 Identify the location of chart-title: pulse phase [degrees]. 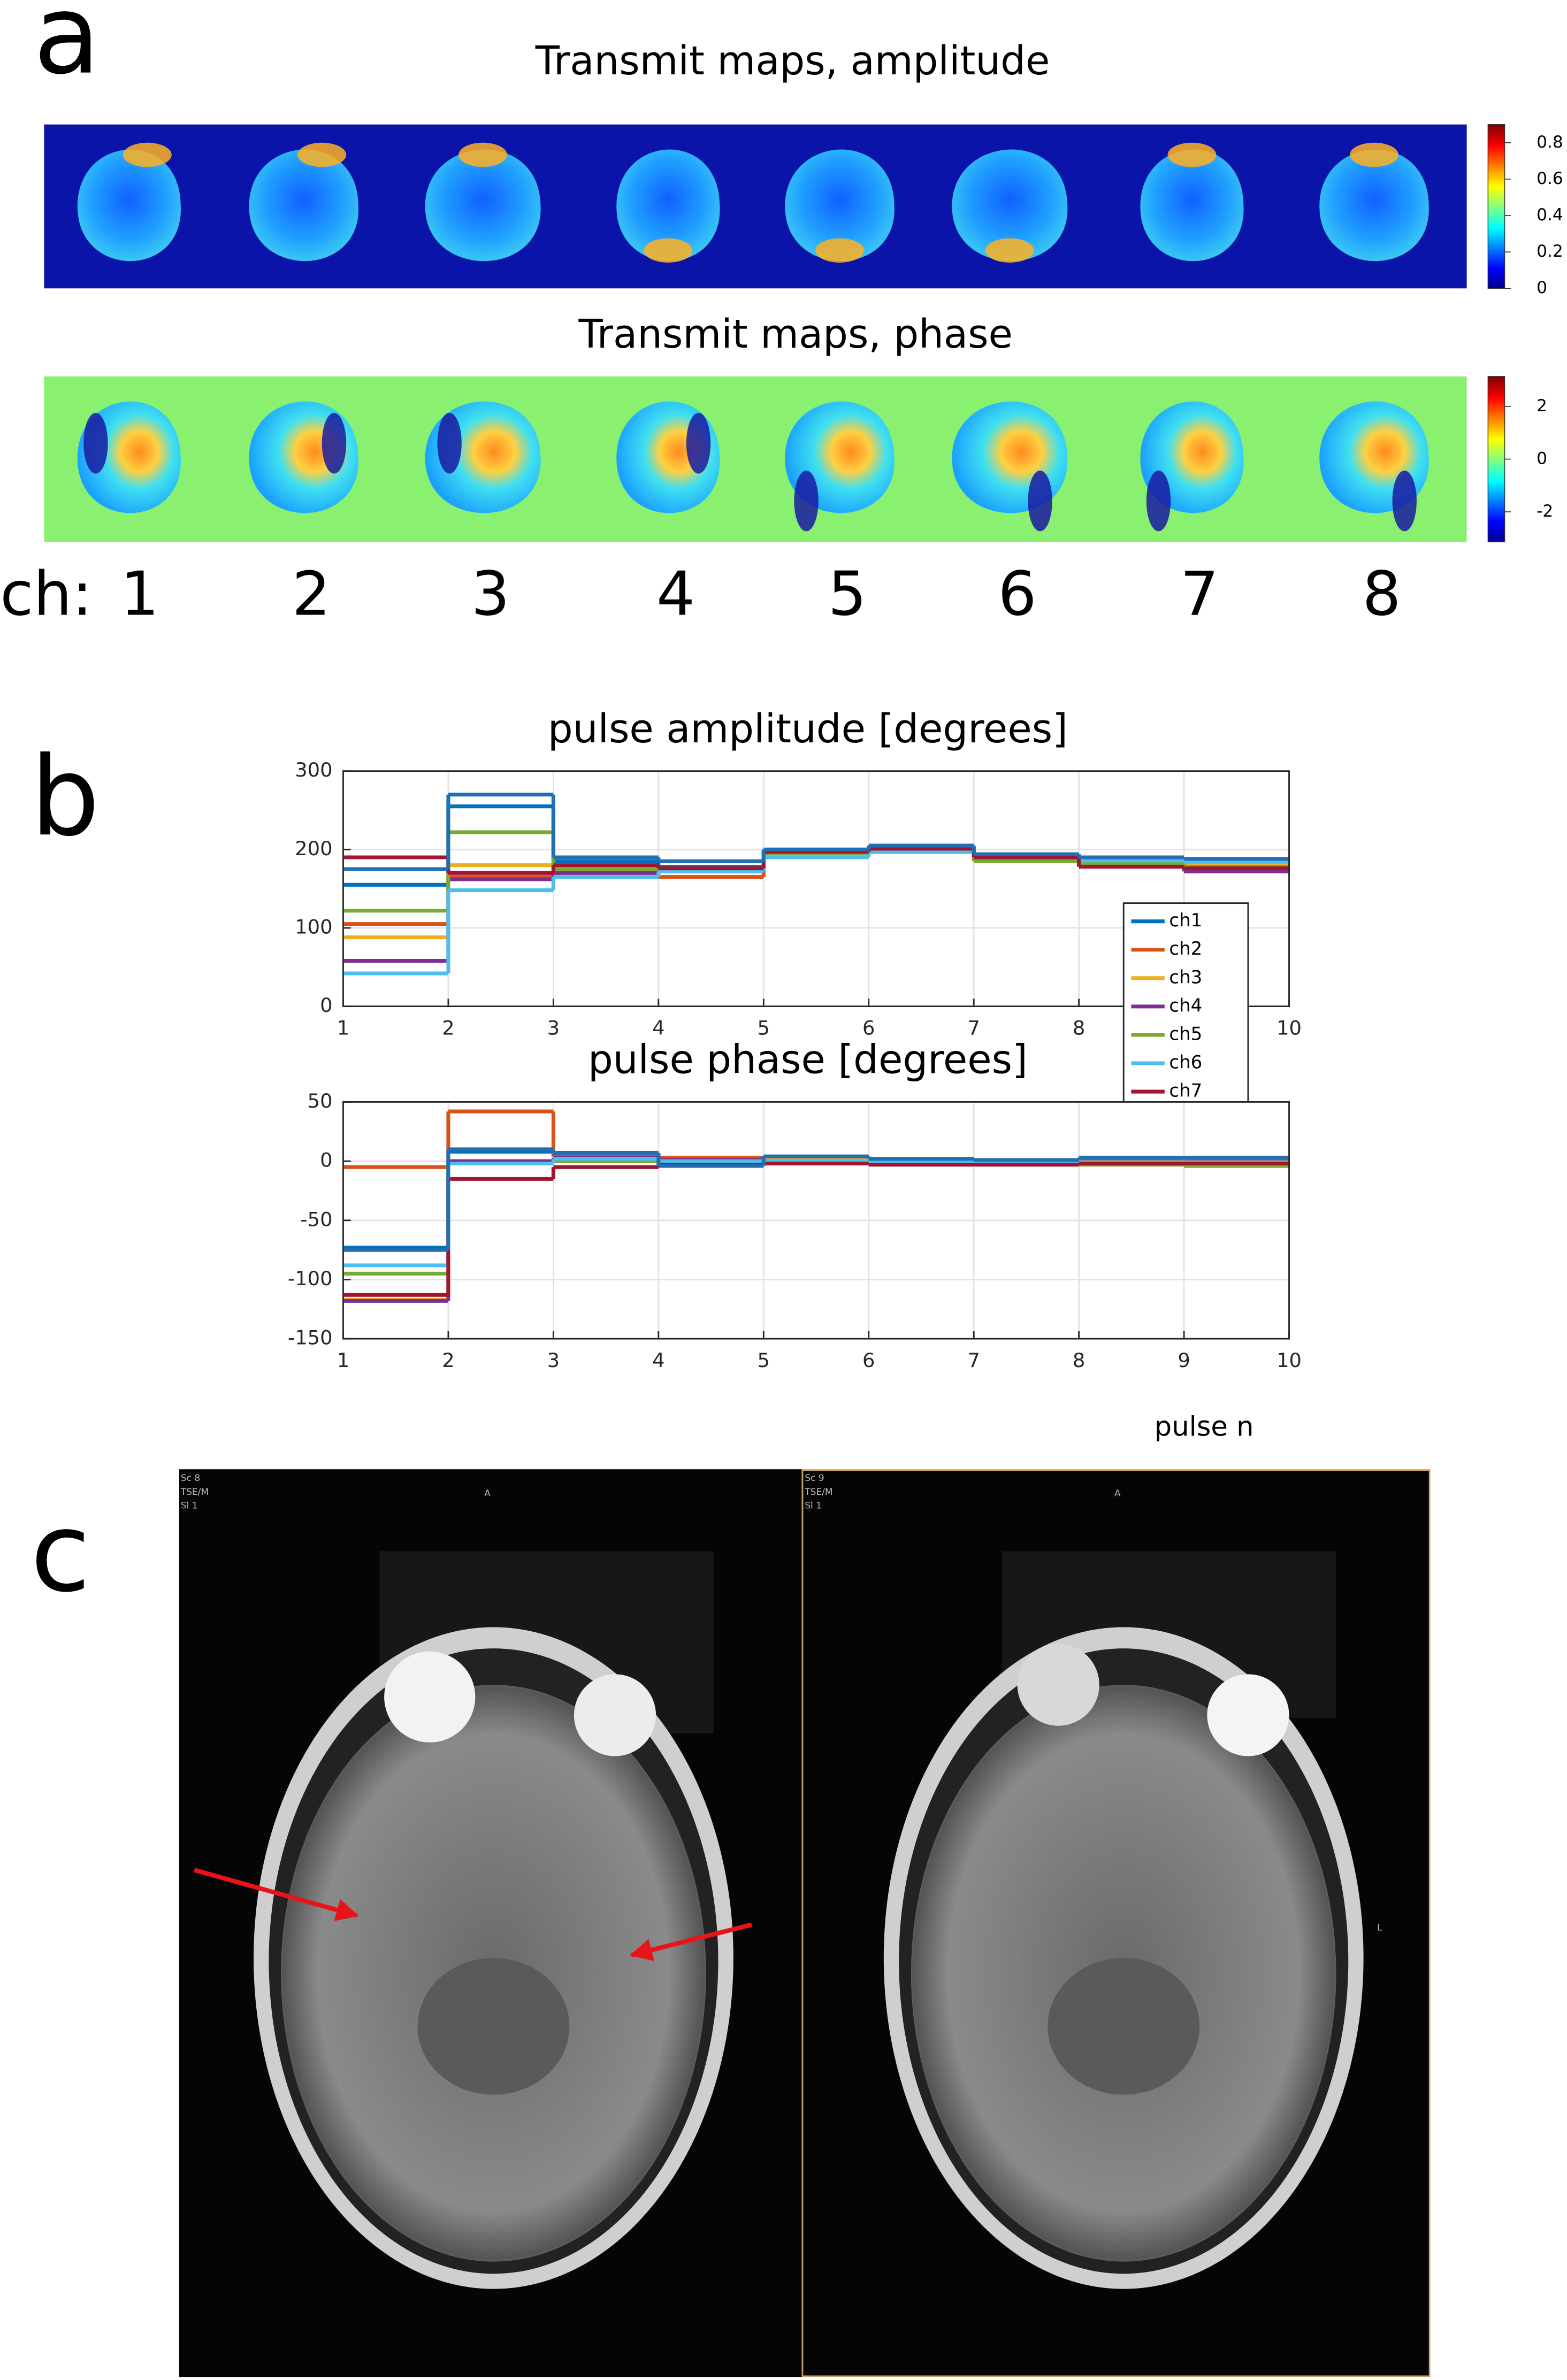
(808, 1060).